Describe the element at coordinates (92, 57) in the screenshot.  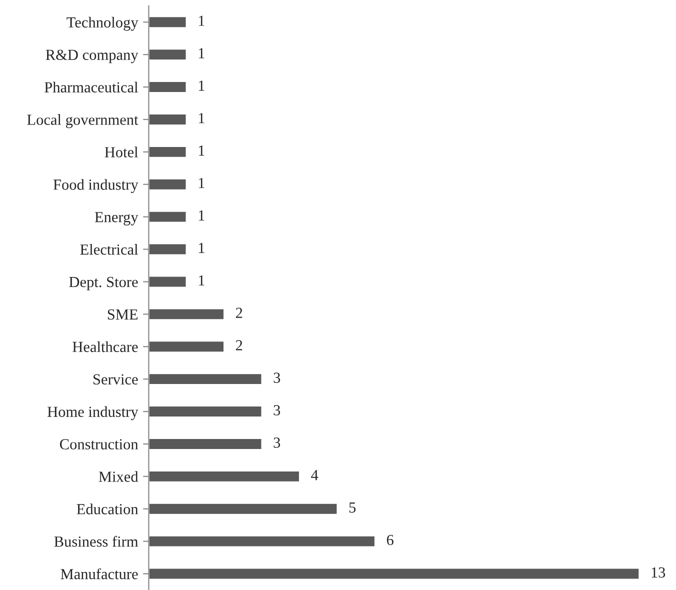
I see `y-tick-label: R&D company` at that location.